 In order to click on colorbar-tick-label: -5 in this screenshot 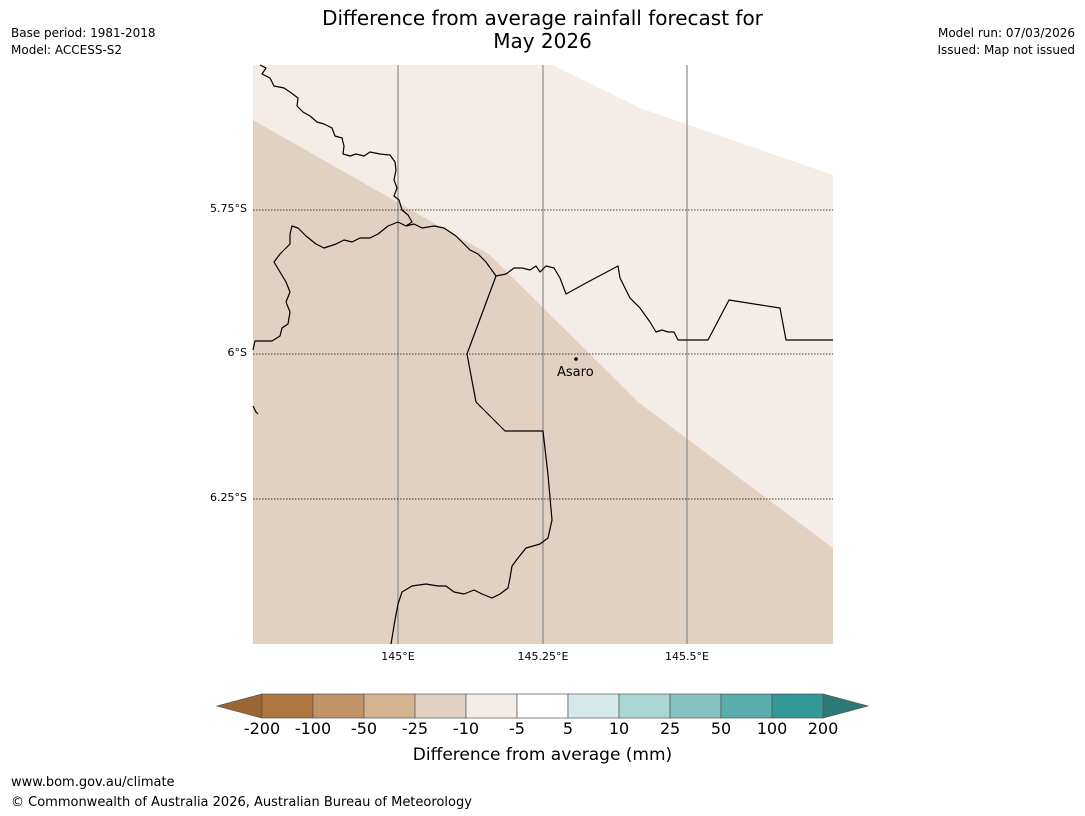, I will do `click(517, 728)`.